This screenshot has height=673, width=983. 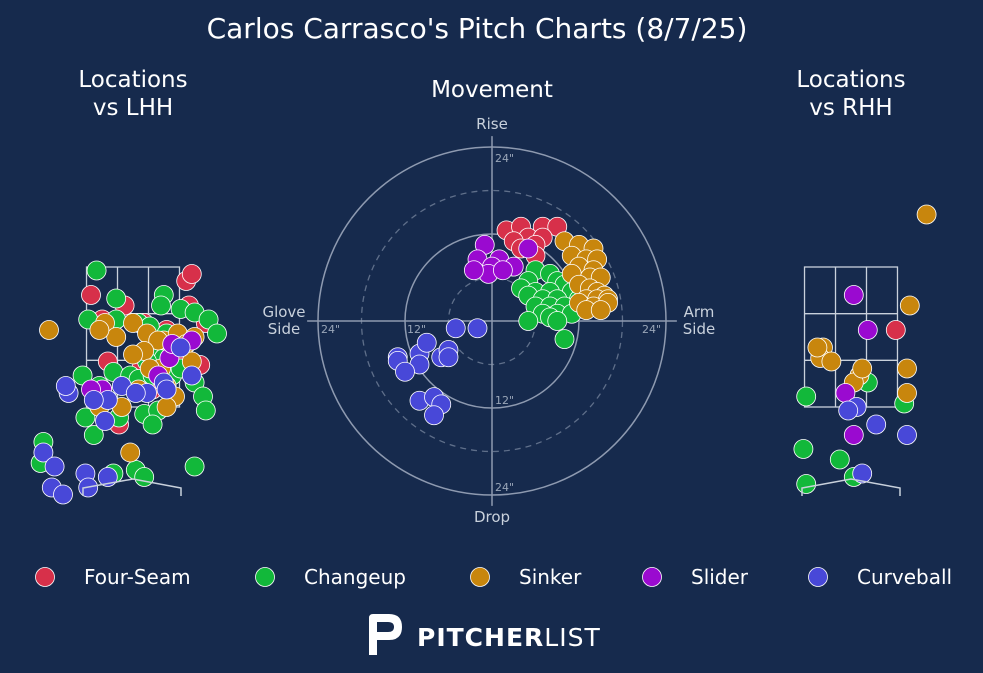 I want to click on movement-drop-label: Drop, so click(x=492, y=517).